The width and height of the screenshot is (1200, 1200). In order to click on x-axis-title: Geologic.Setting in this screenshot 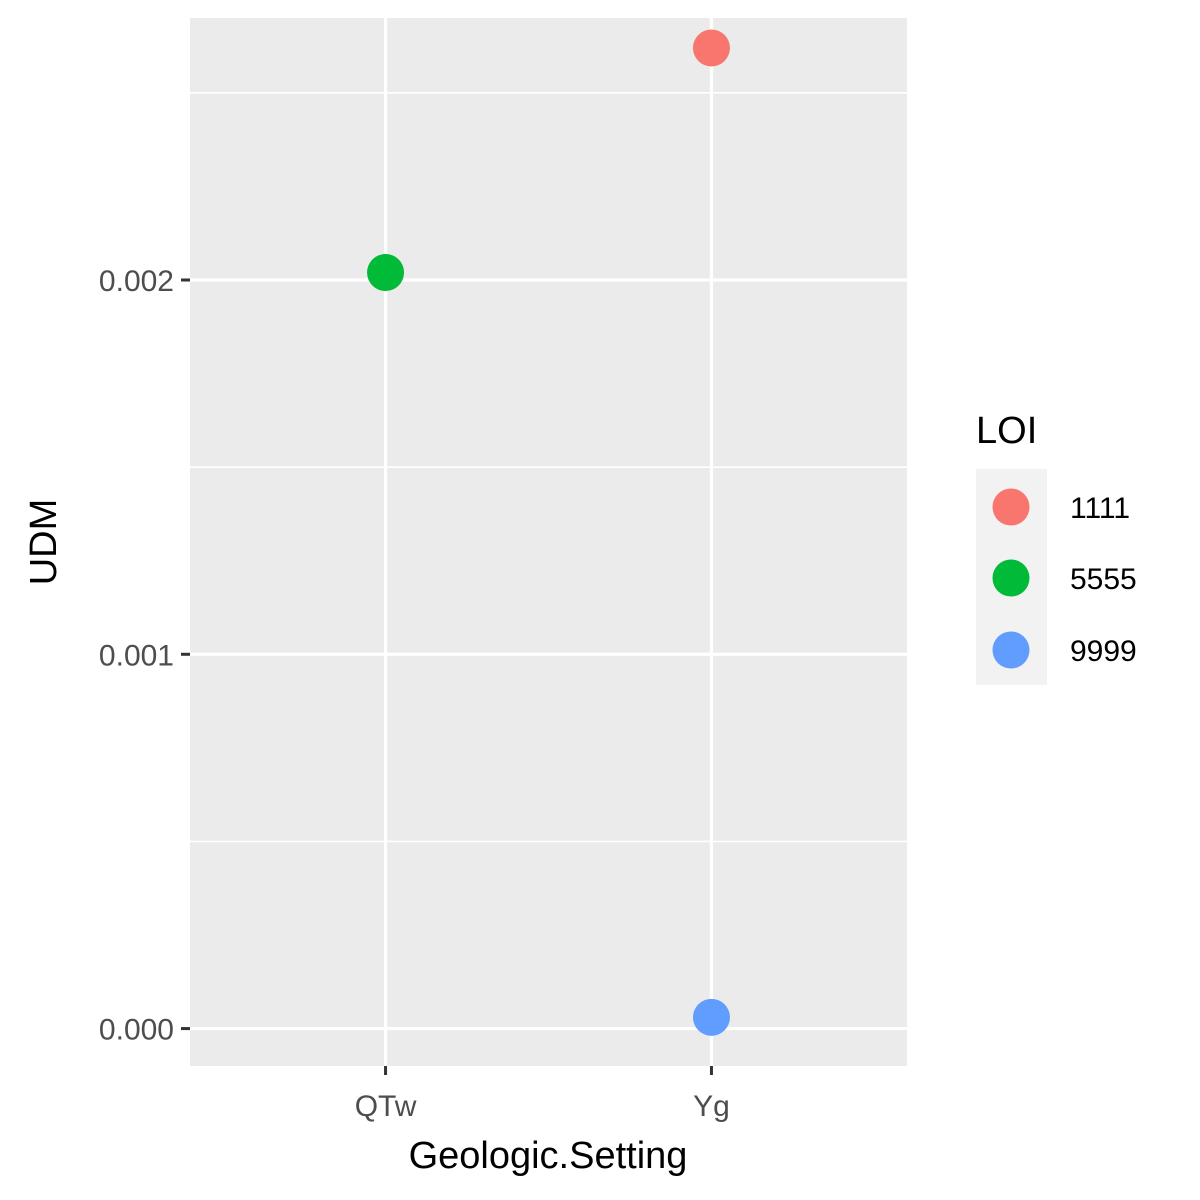, I will do `click(548, 1156)`.